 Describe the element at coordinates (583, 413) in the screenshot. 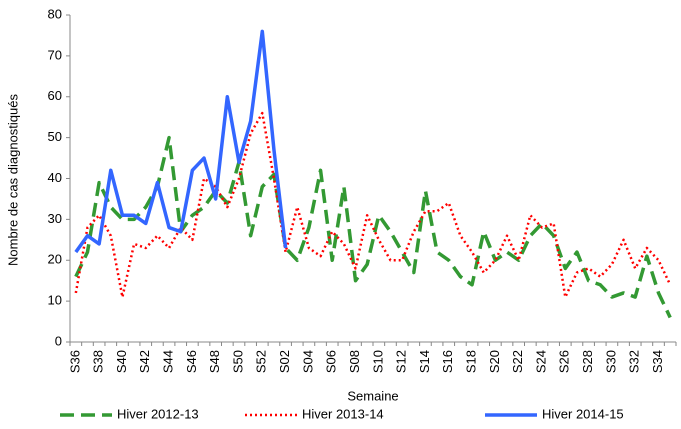

I see `legend-label: Hiver 2014-15` at that location.